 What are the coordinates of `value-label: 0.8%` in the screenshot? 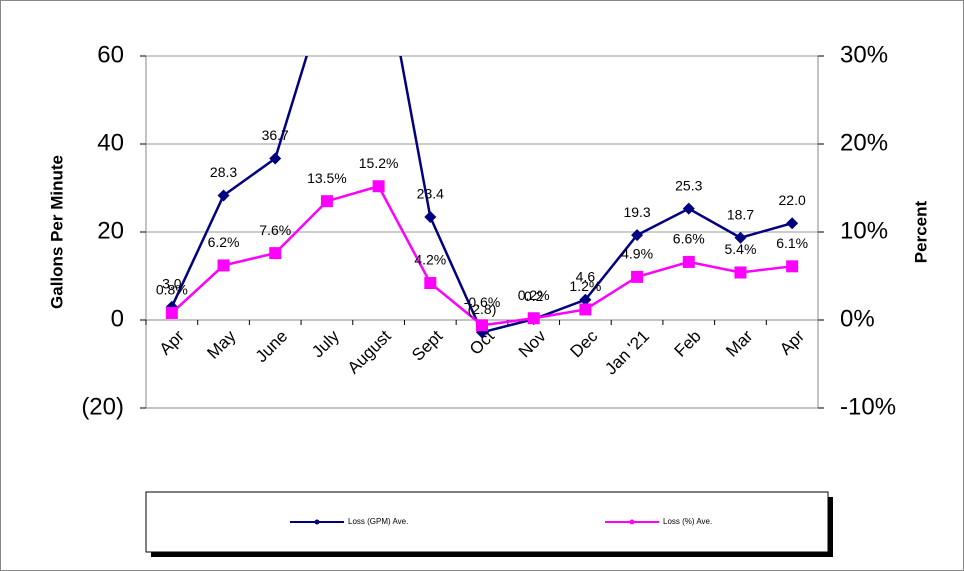 It's located at (172, 290).